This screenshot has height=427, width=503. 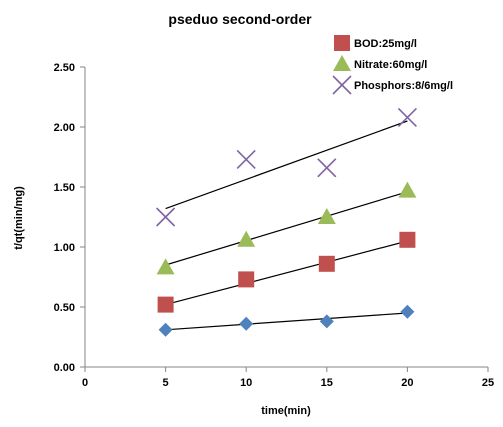 I want to click on y-tick-label: 0.50, so click(x=64, y=308).